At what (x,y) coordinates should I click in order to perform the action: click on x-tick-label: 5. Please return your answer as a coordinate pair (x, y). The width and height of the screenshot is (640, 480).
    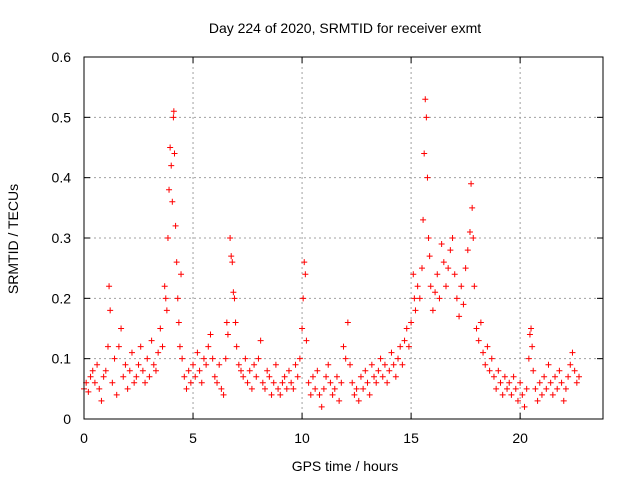
    Looking at the image, I should click on (193, 438).